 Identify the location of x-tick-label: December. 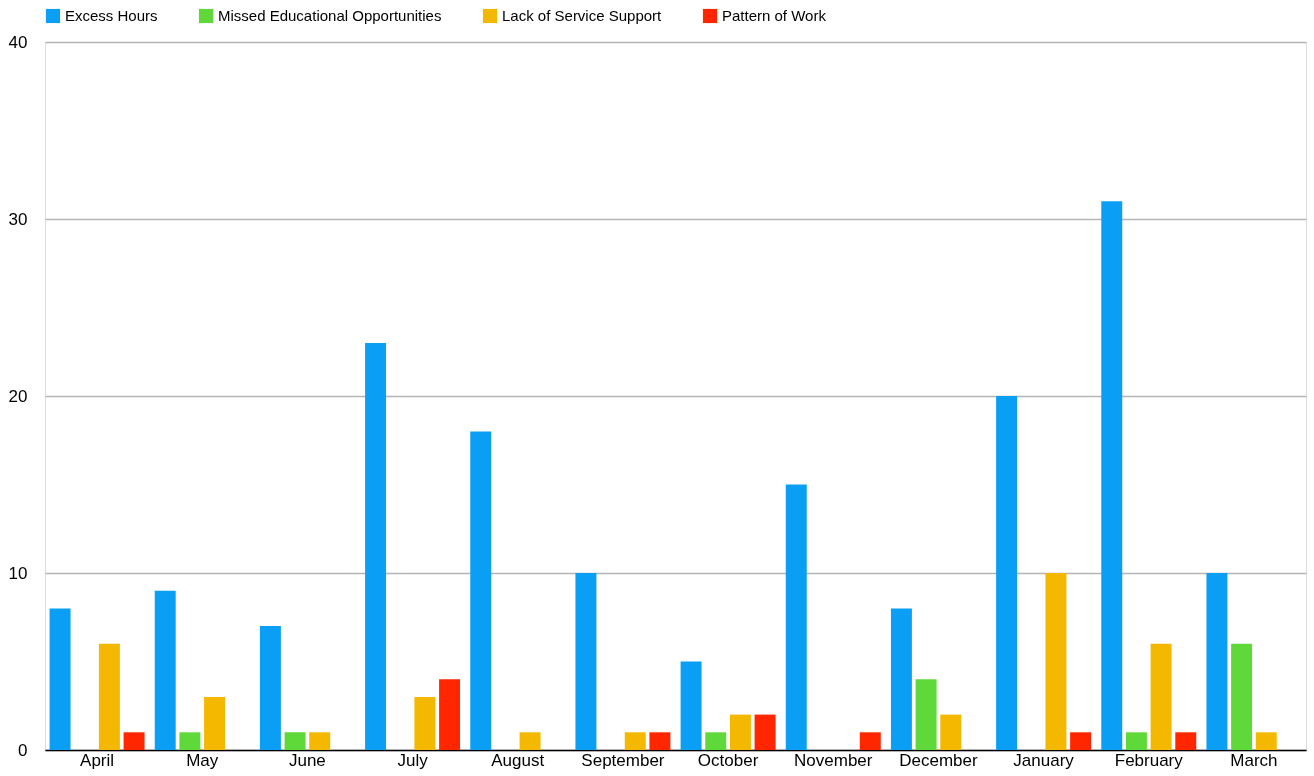
(938, 760).